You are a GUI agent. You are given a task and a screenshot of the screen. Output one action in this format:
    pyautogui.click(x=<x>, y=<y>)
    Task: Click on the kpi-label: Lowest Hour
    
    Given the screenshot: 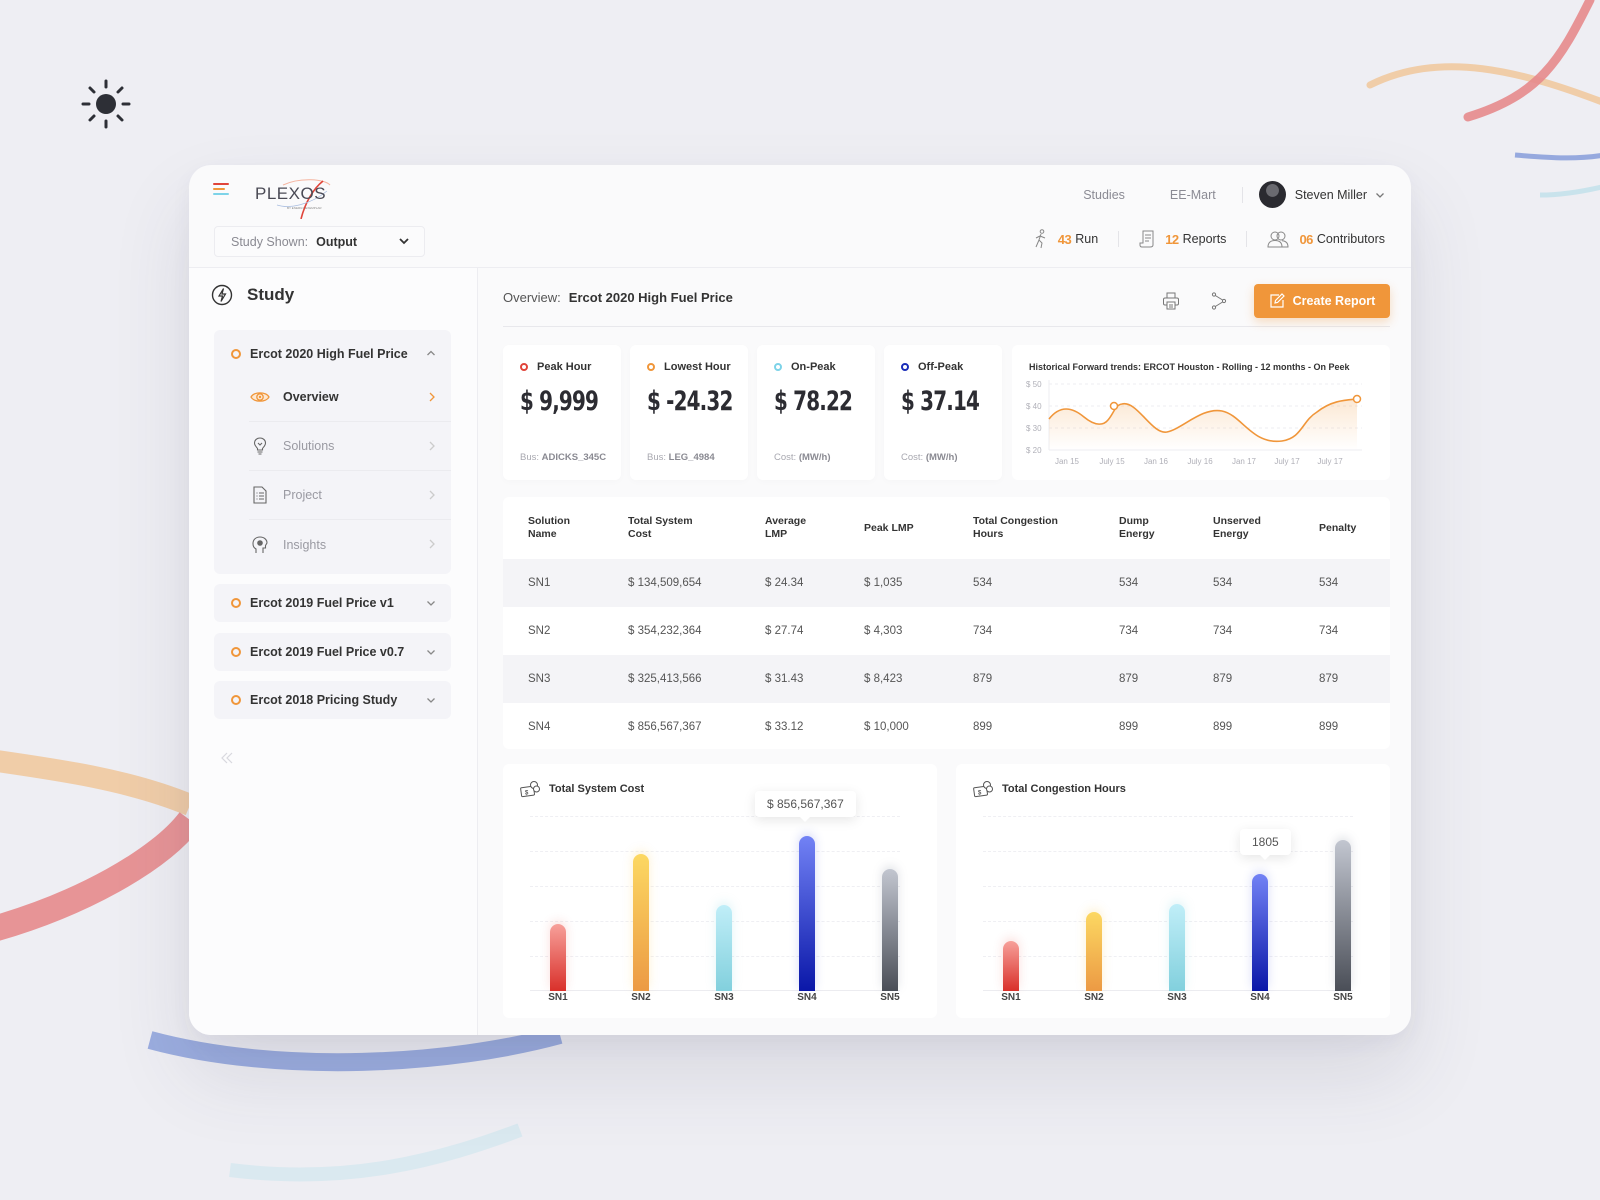 What is the action you would take?
    pyautogui.click(x=697, y=367)
    